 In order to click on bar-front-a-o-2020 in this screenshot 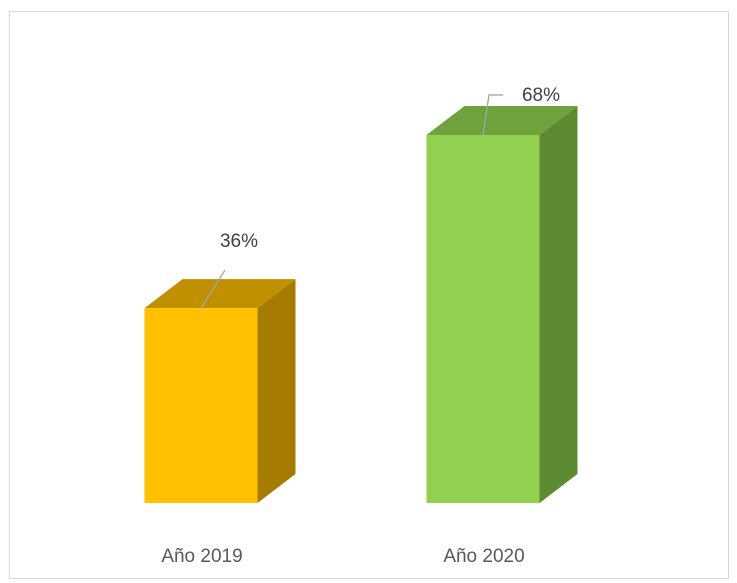, I will do `click(483, 318)`.